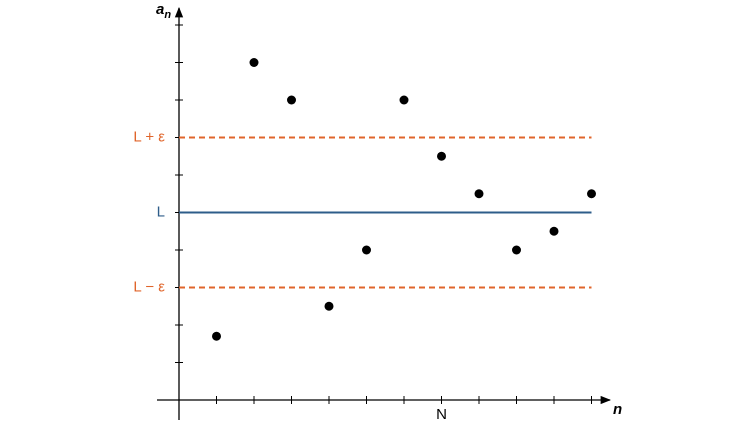 The width and height of the screenshot is (731, 425). What do you see at coordinates (149, 136) in the screenshot?
I see `reference-label: L + ε` at bounding box center [149, 136].